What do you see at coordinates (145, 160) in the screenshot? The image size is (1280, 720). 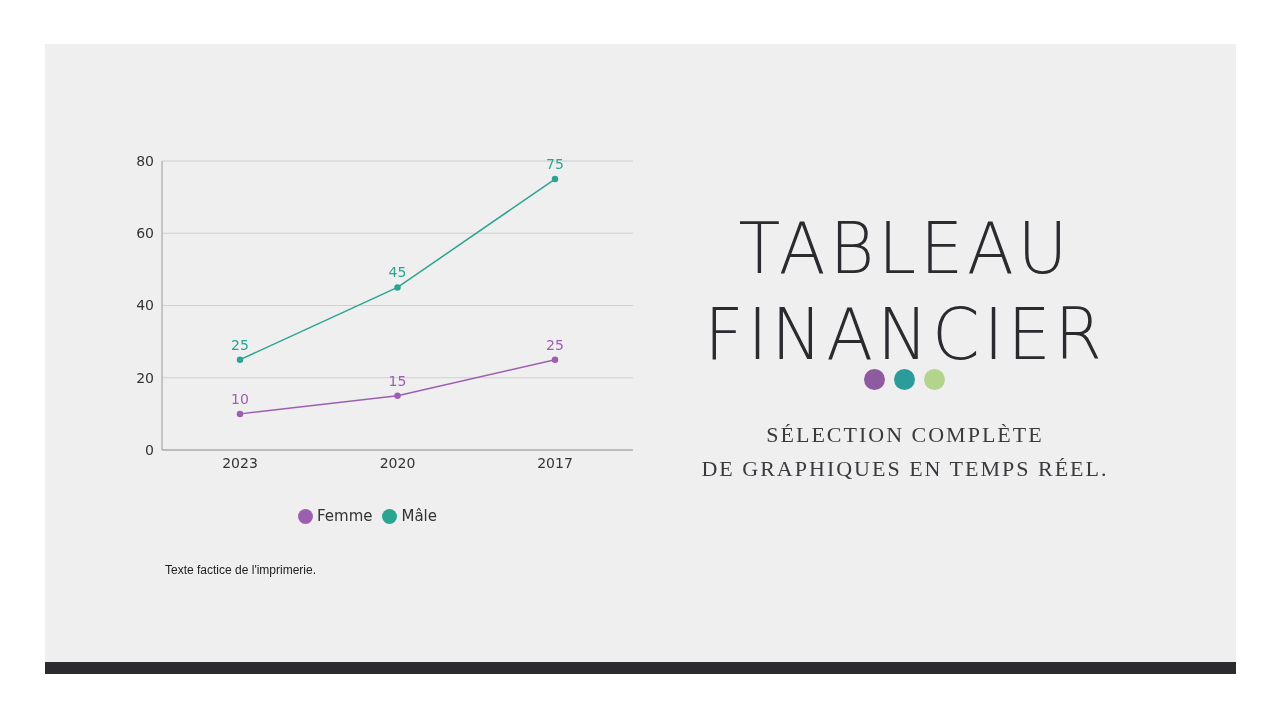 I see `y-tick-label: 80` at bounding box center [145, 160].